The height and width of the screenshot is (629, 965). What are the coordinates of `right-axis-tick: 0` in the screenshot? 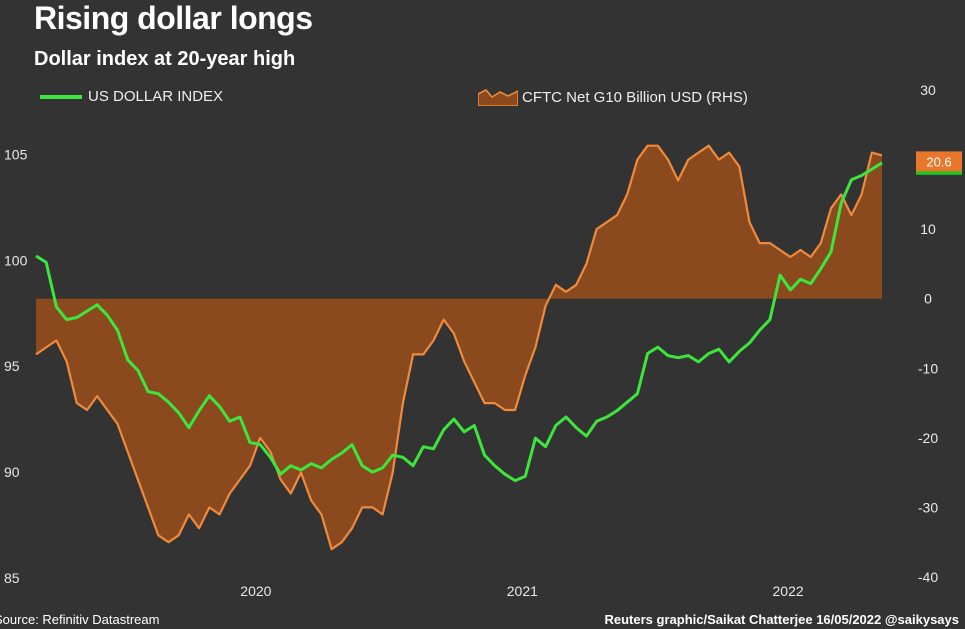 It's located at (928, 299).